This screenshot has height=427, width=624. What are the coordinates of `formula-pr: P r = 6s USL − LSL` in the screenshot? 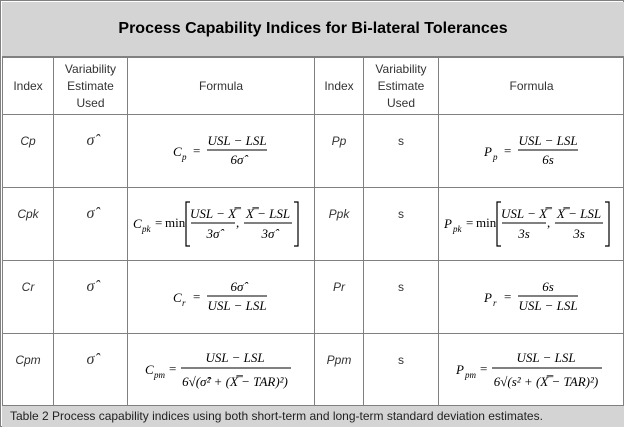 It's located at (531, 297).